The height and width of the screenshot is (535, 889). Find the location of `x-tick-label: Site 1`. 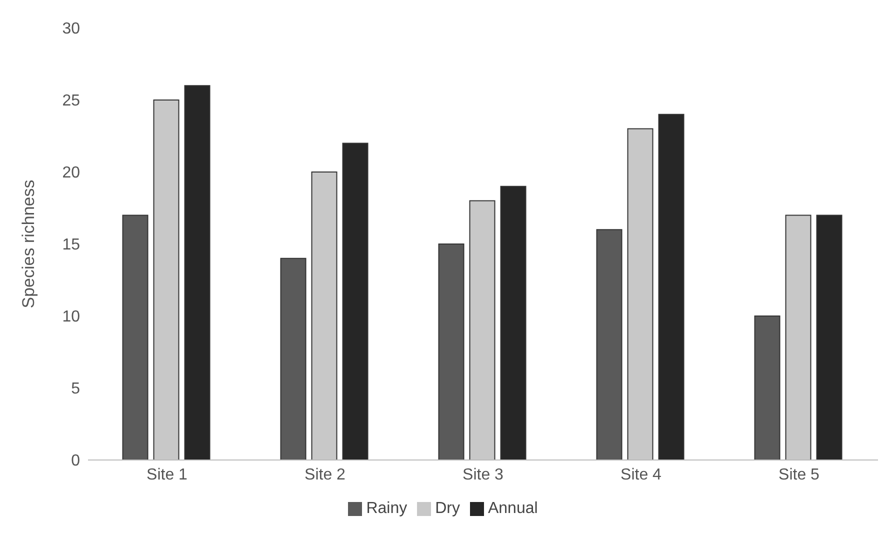

x-tick-label: Site 1 is located at coordinates (167, 475).